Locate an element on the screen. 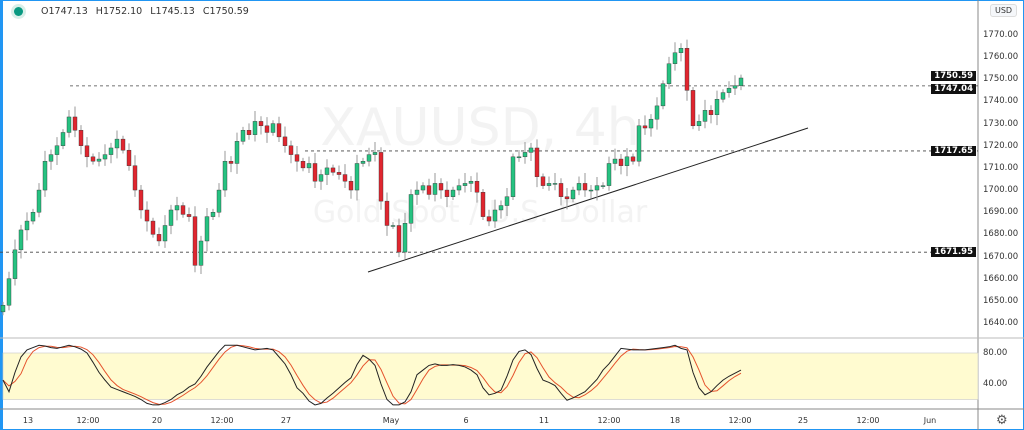 This screenshot has width=1024, height=430. open-value: O1747.13 is located at coordinates (64, 11).